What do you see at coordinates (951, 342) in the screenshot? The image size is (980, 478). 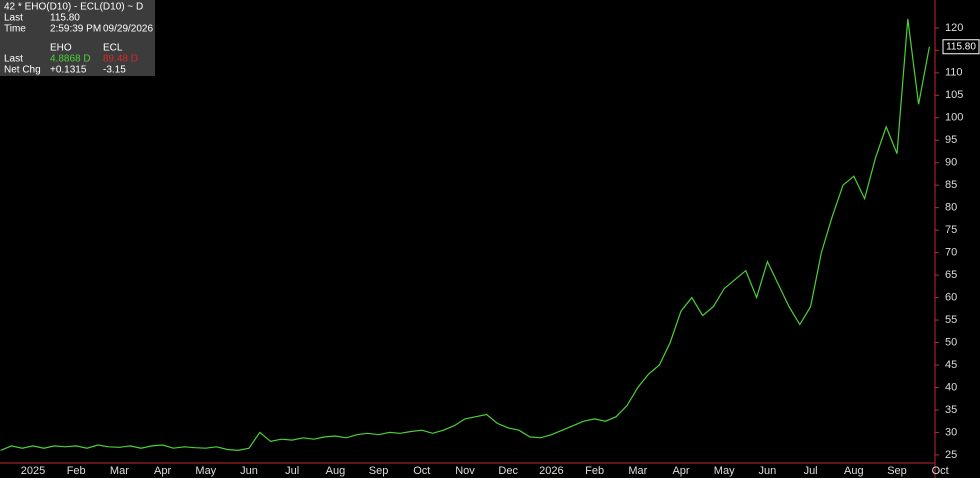 I see `y-tick-label: 50` at bounding box center [951, 342].